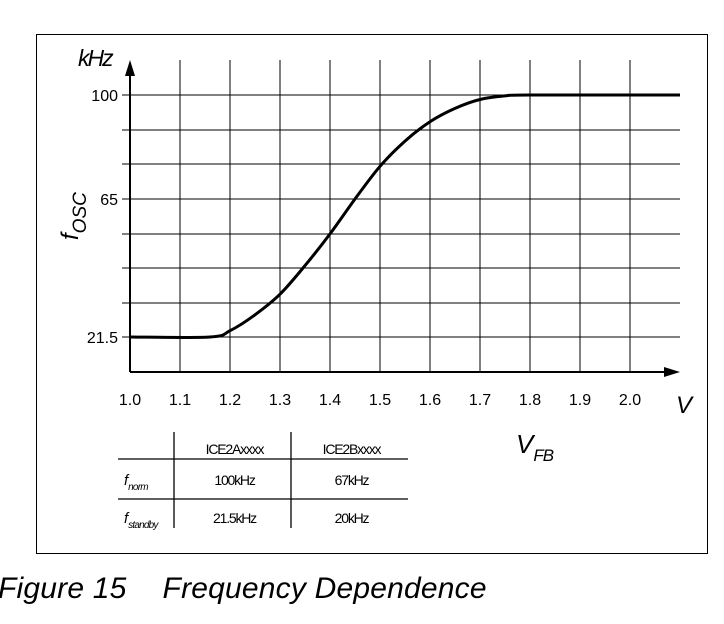  I want to click on x-tick-label: 1.7, so click(480, 400).